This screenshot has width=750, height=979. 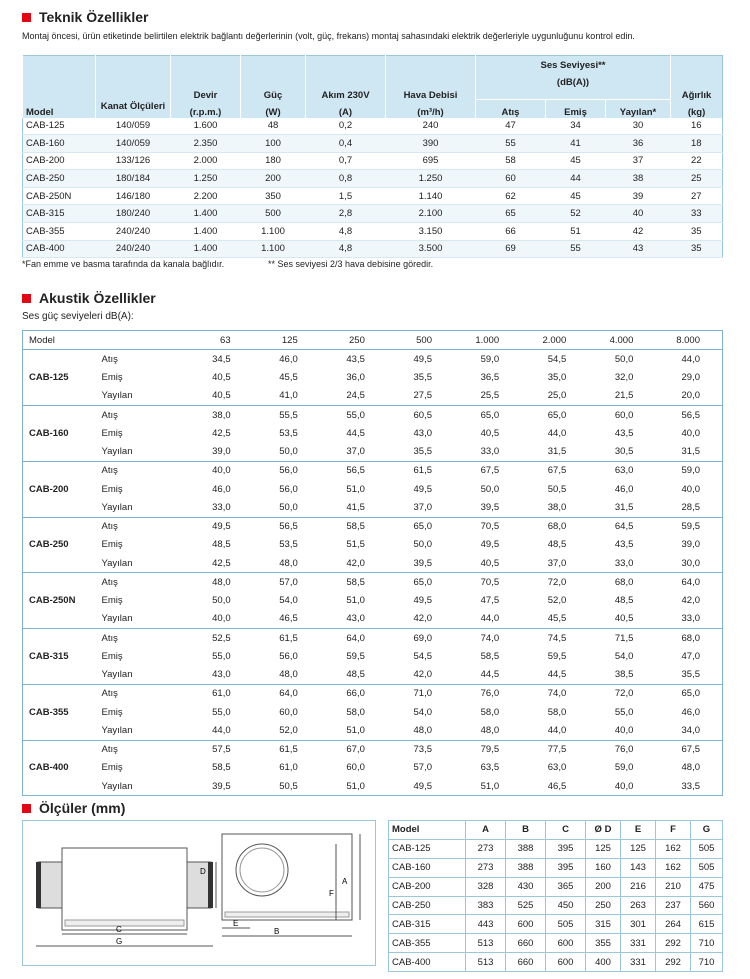 What do you see at coordinates (555, 749) in the screenshot?
I see `cell: 77,5` at bounding box center [555, 749].